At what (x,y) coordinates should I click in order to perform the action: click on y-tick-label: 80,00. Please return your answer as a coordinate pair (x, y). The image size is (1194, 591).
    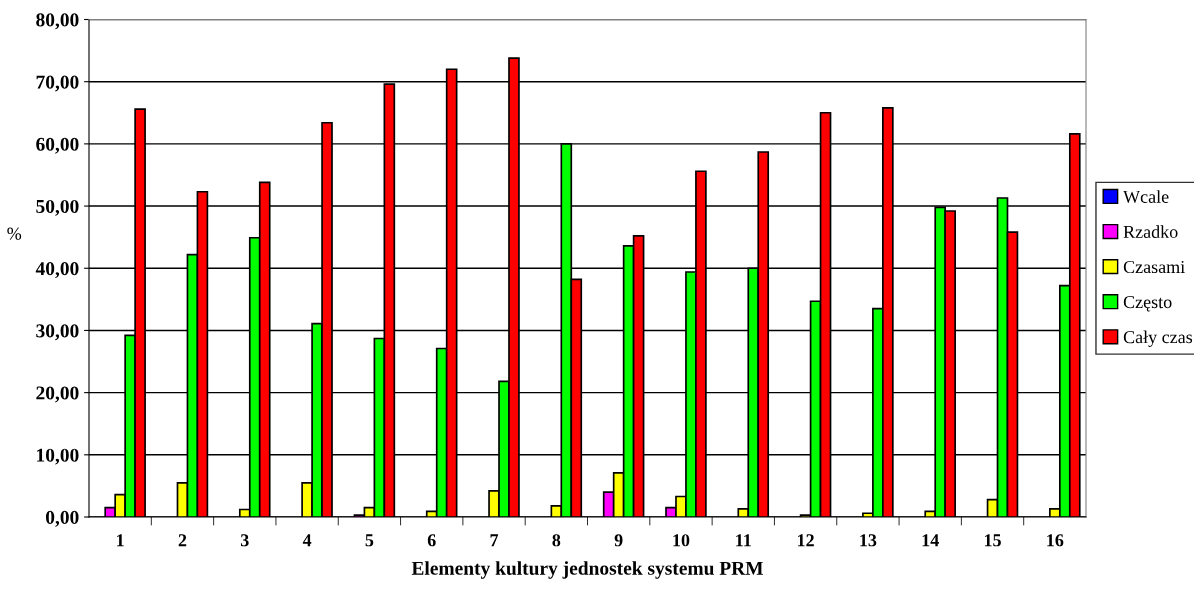
    Looking at the image, I should click on (57, 21).